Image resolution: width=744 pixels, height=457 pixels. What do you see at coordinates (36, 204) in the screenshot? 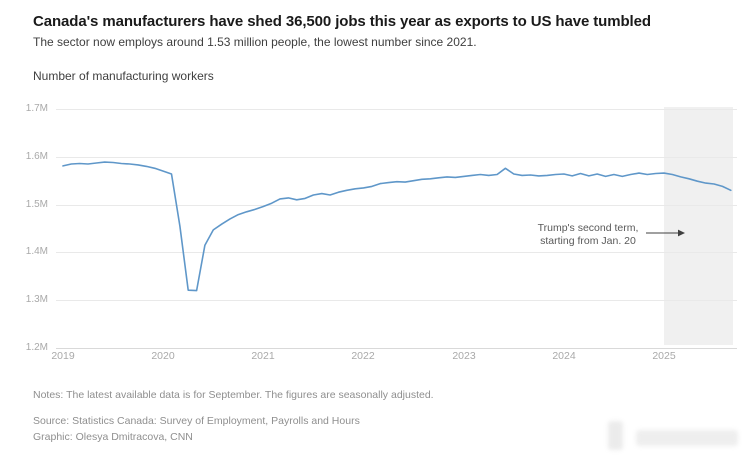
I see `y-axis-tick: 1.5M` at bounding box center [36, 204].